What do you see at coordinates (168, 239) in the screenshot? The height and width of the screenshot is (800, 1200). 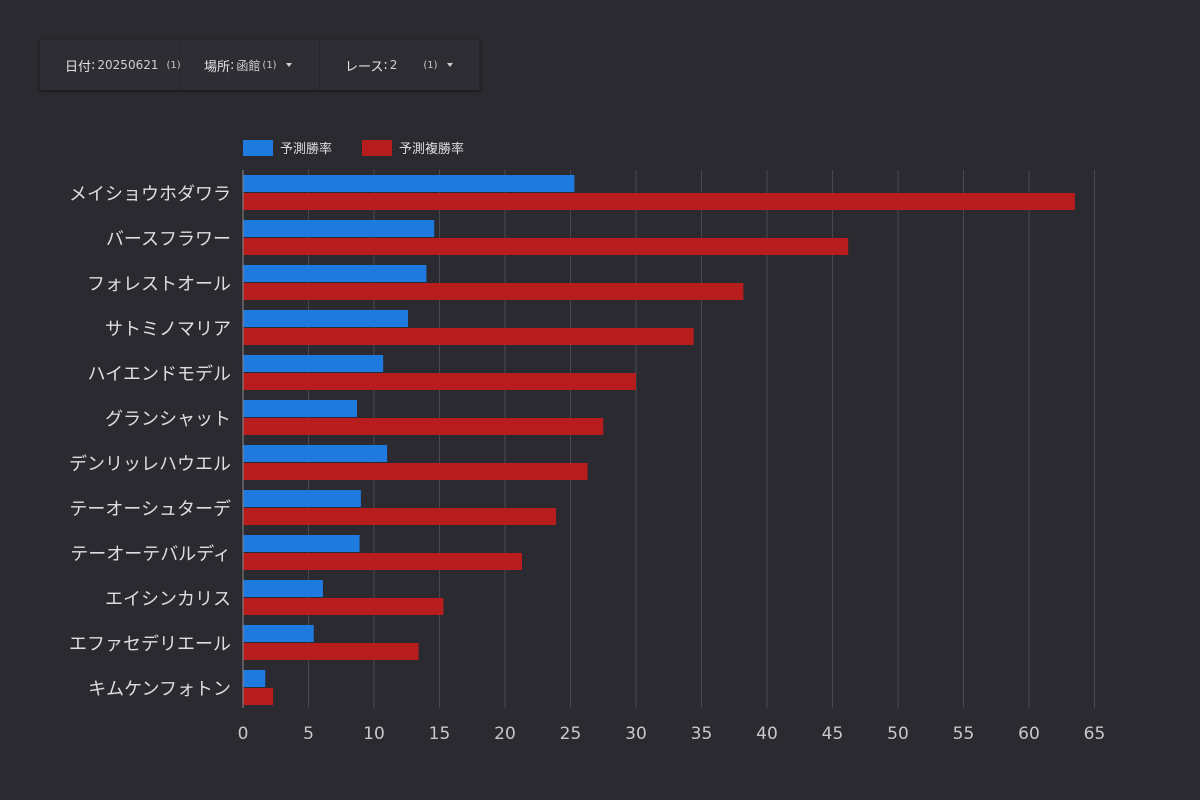 I see `category-label: バースフラワー` at bounding box center [168, 239].